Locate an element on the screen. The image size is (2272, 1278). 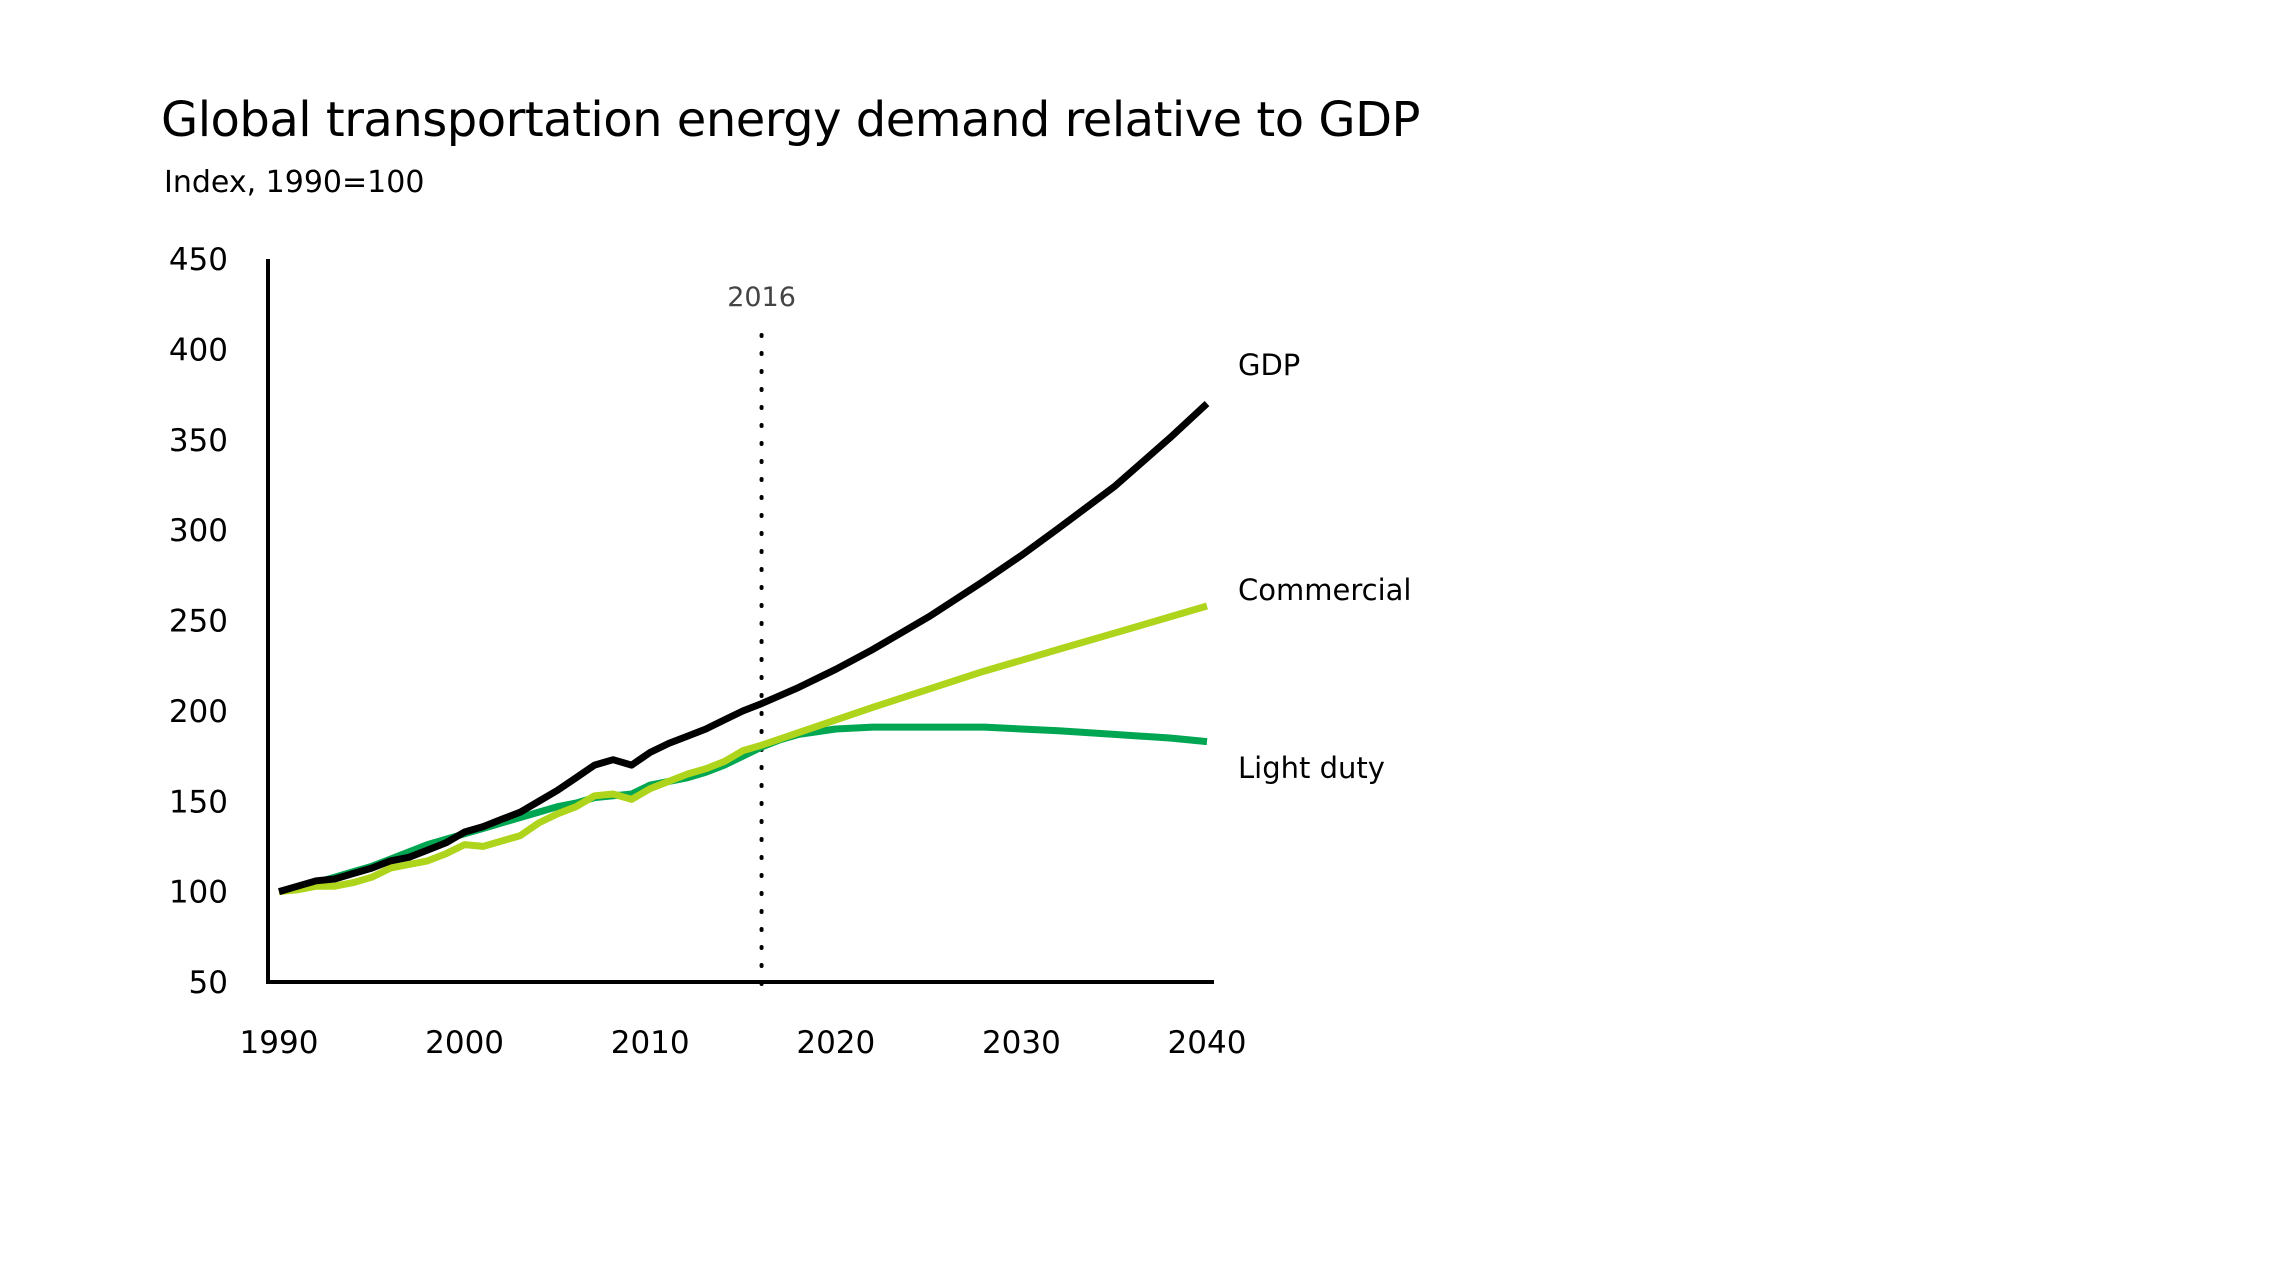
series-label-light-duty: Light duty is located at coordinates (1311, 768).